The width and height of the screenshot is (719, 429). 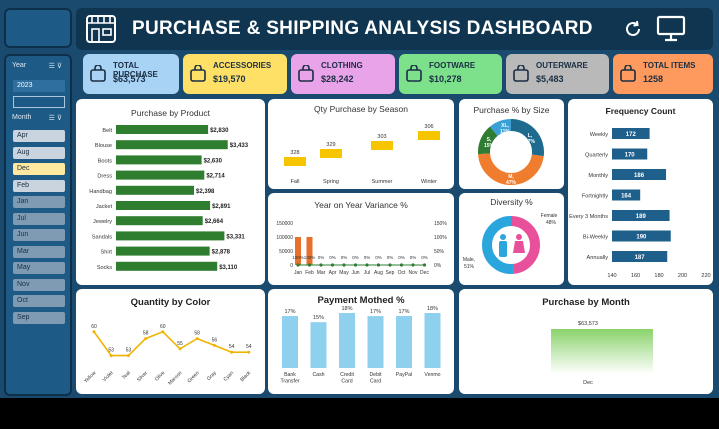 I want to click on year-slicer-header: Year ☰⊽, so click(x=38, y=66).